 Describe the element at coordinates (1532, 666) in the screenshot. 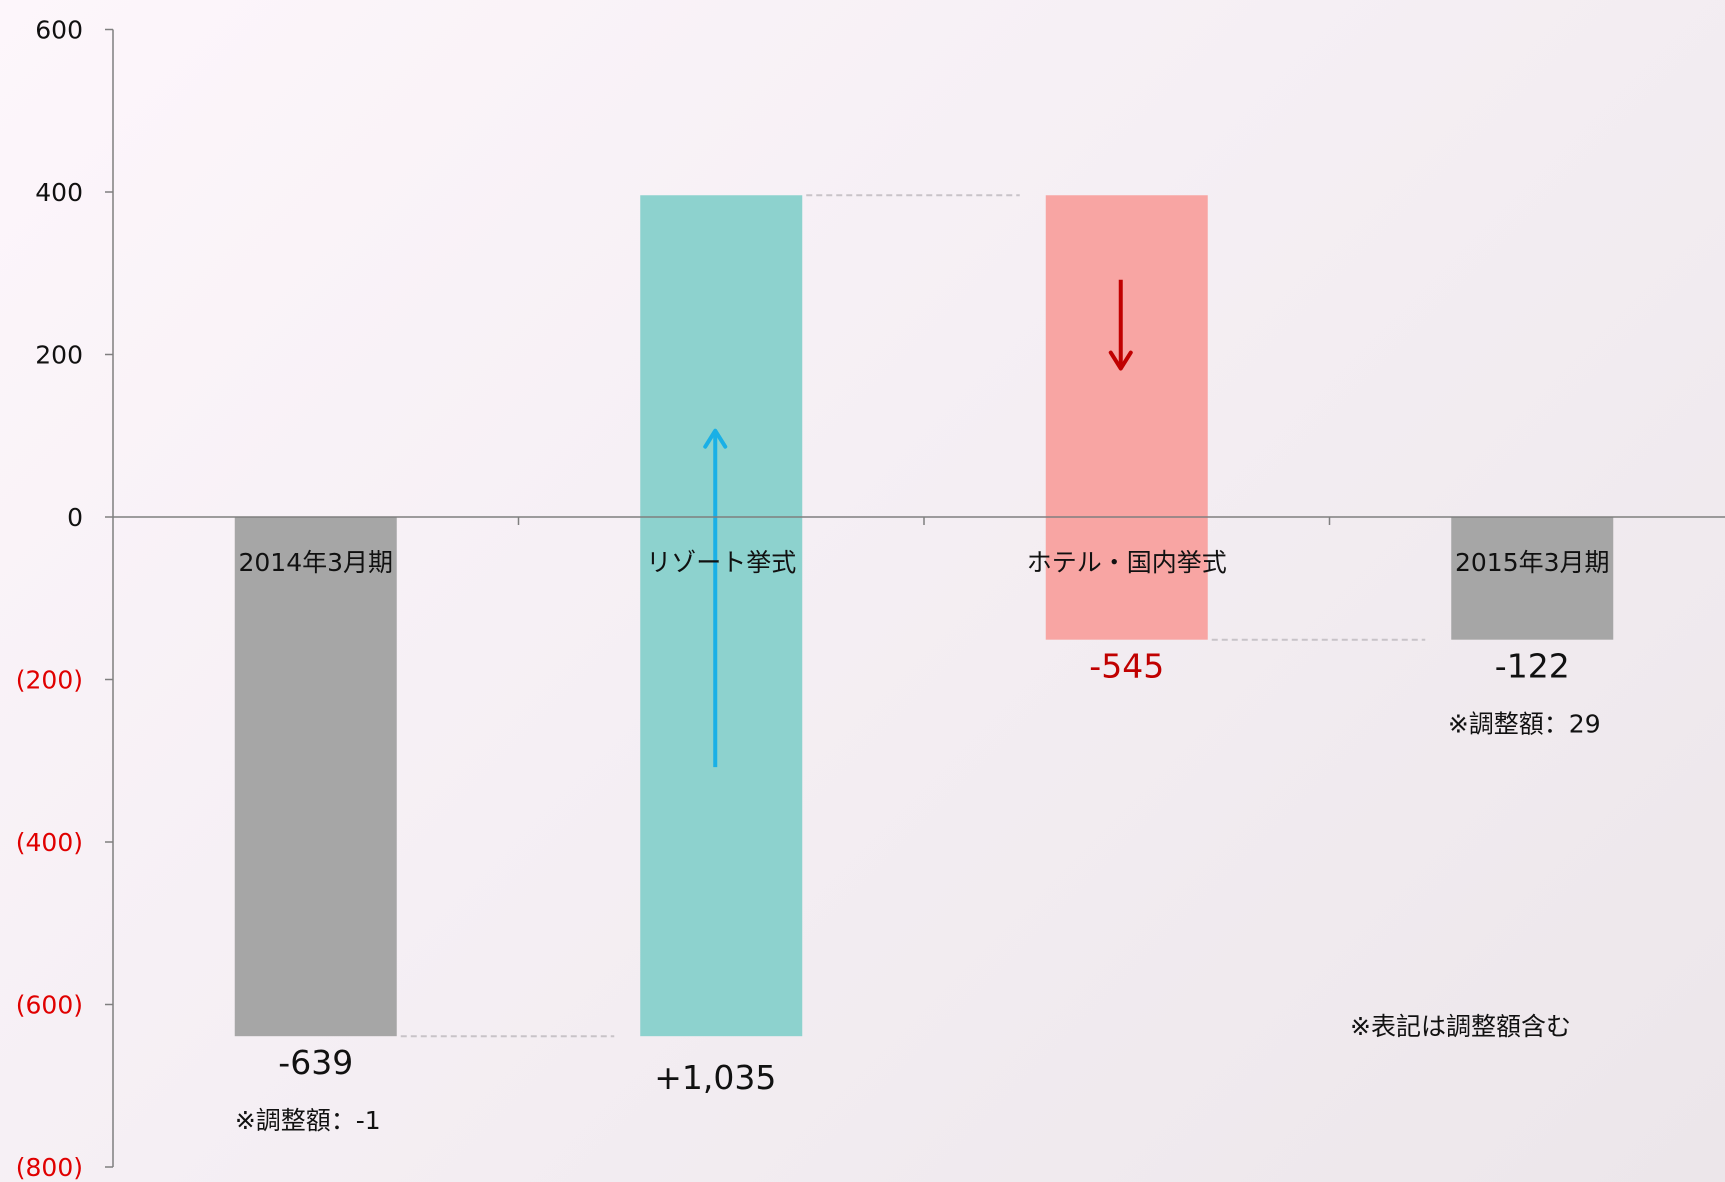

I see `value-label: -122` at that location.